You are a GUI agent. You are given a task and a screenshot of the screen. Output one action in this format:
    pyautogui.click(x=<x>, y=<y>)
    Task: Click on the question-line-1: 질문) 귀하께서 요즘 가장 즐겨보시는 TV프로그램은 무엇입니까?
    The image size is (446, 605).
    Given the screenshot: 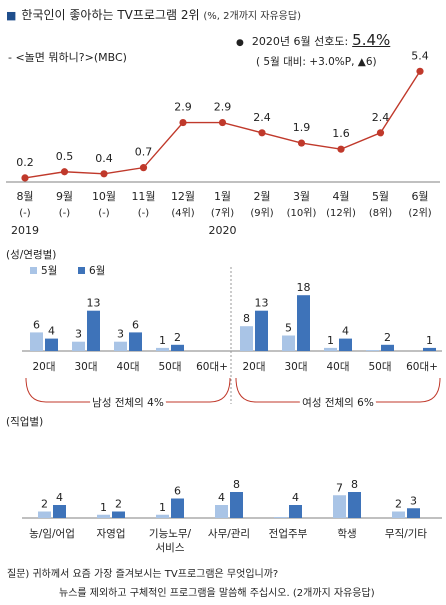 What is the action you would take?
    pyautogui.click(x=143, y=574)
    